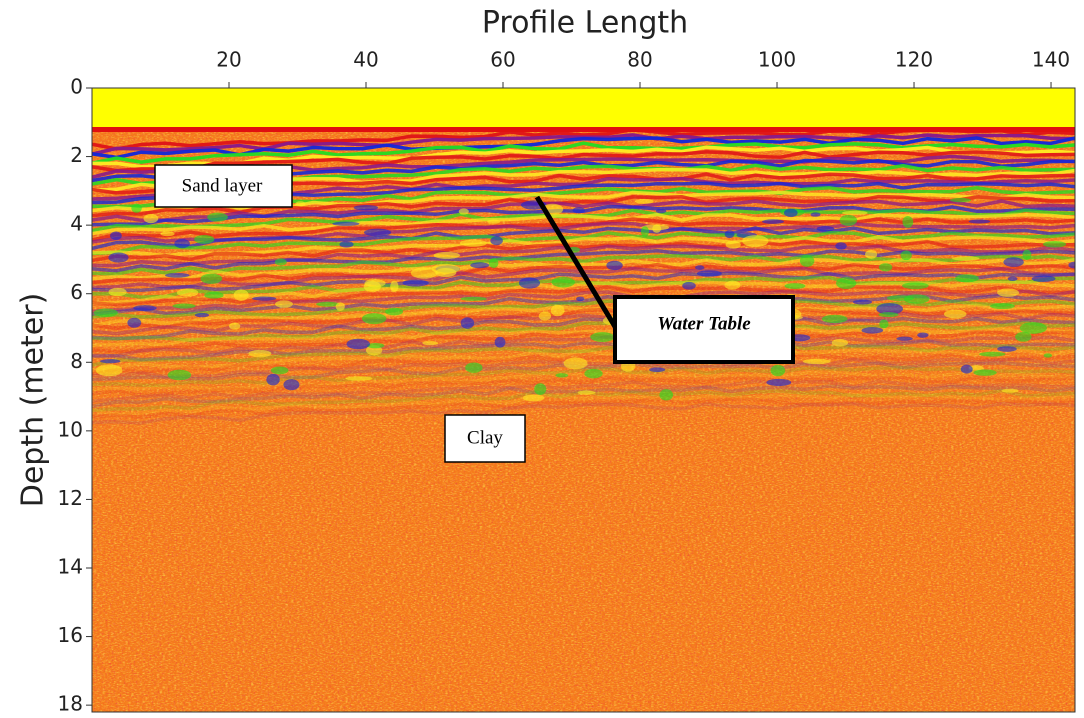 The height and width of the screenshot is (718, 1084). Describe the element at coordinates (585, 23) in the screenshot. I see `chart-title: Profile Length` at that location.